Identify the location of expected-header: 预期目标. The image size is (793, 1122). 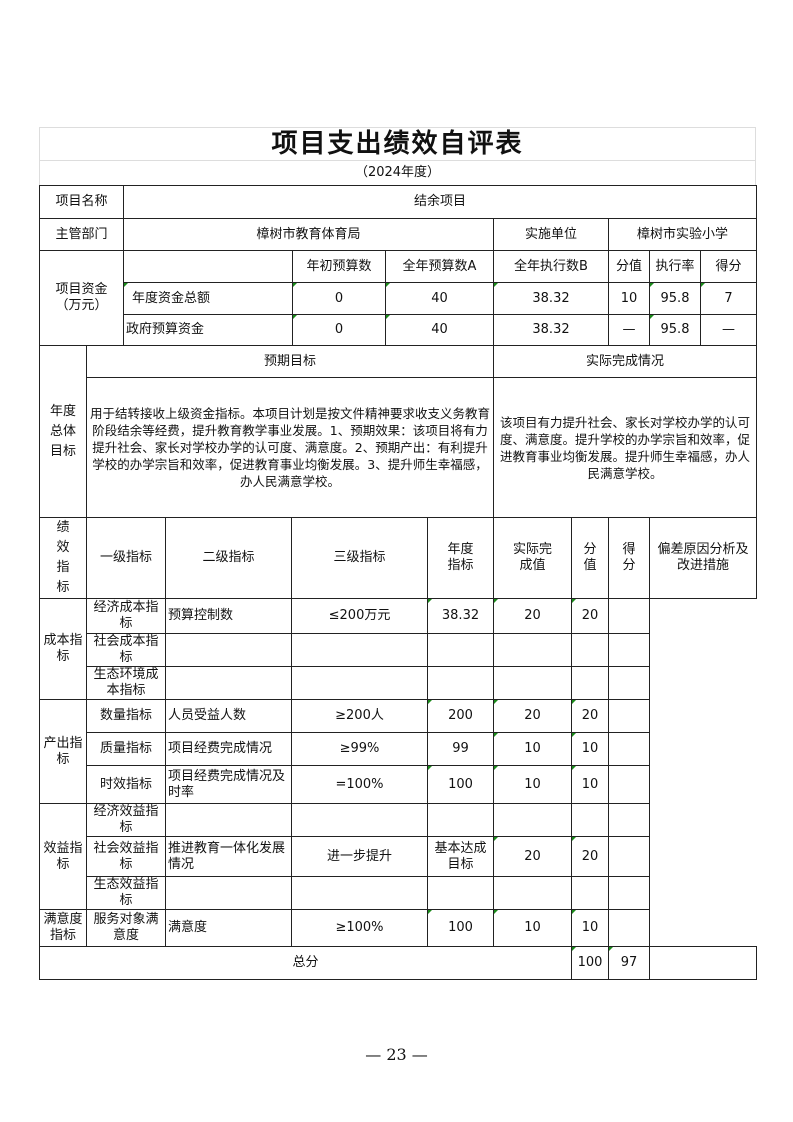
(290, 361).